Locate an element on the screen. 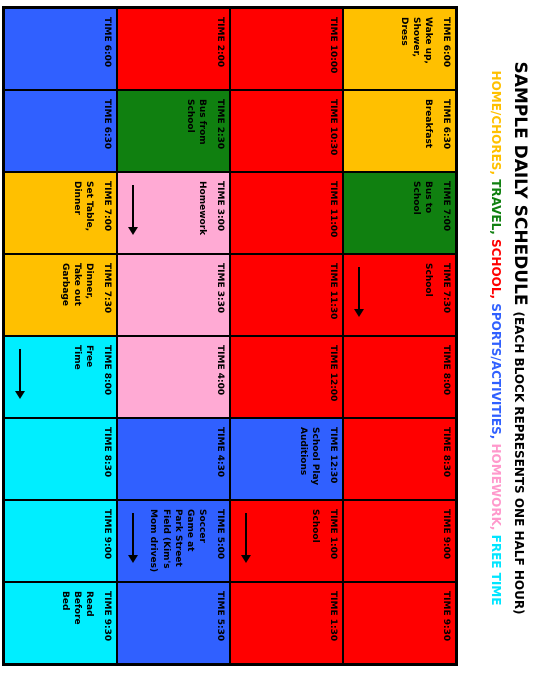 The image size is (540, 676). block-time: TIME 11:30 is located at coordinates (333, 291).